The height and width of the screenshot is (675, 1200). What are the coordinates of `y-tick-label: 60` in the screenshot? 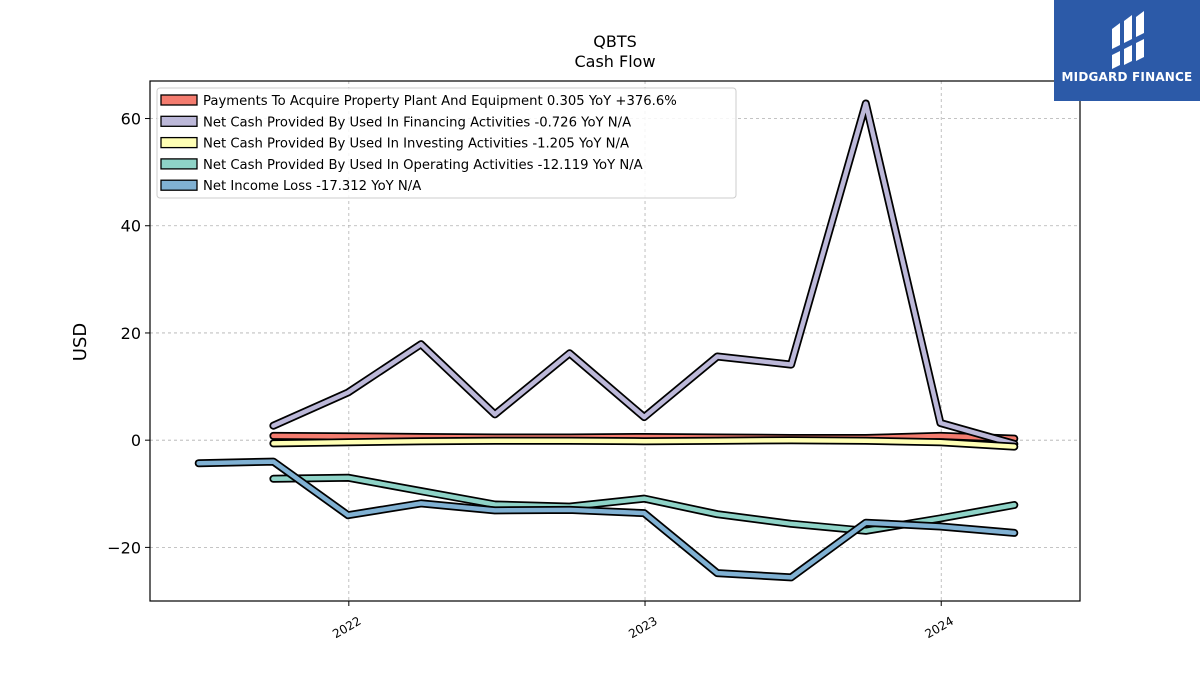 It's located at (131, 119).